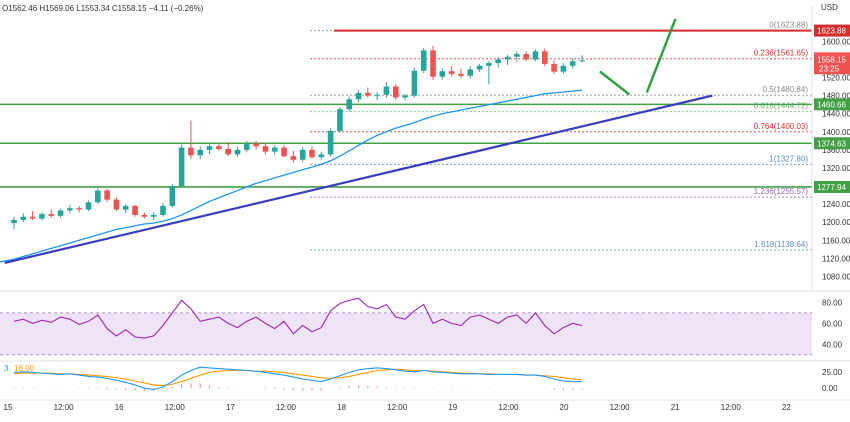 Image resolution: width=850 pixels, height=422 pixels. I want to click on fib-level-label: 0.764(1400.03), so click(781, 126).